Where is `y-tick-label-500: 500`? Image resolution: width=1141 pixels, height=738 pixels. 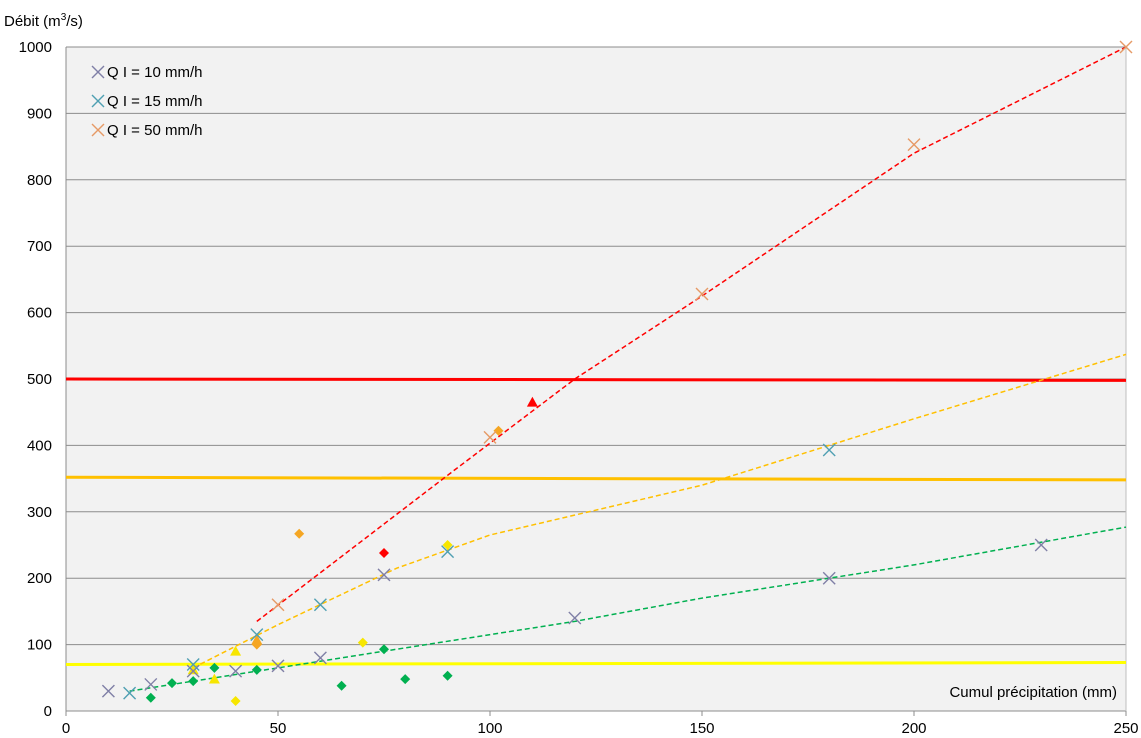
y-tick-label-500: 500 is located at coordinates (39, 379).